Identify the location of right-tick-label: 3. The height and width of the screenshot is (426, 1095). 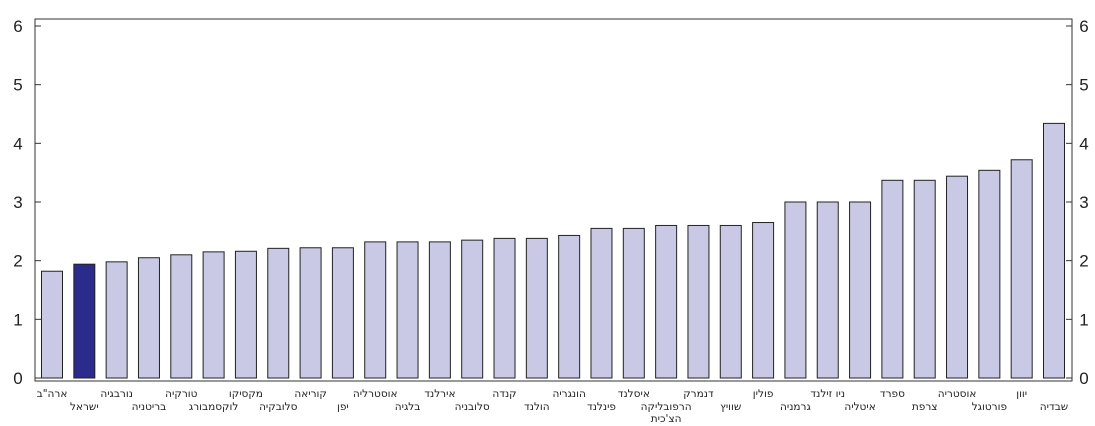
(1083, 202).